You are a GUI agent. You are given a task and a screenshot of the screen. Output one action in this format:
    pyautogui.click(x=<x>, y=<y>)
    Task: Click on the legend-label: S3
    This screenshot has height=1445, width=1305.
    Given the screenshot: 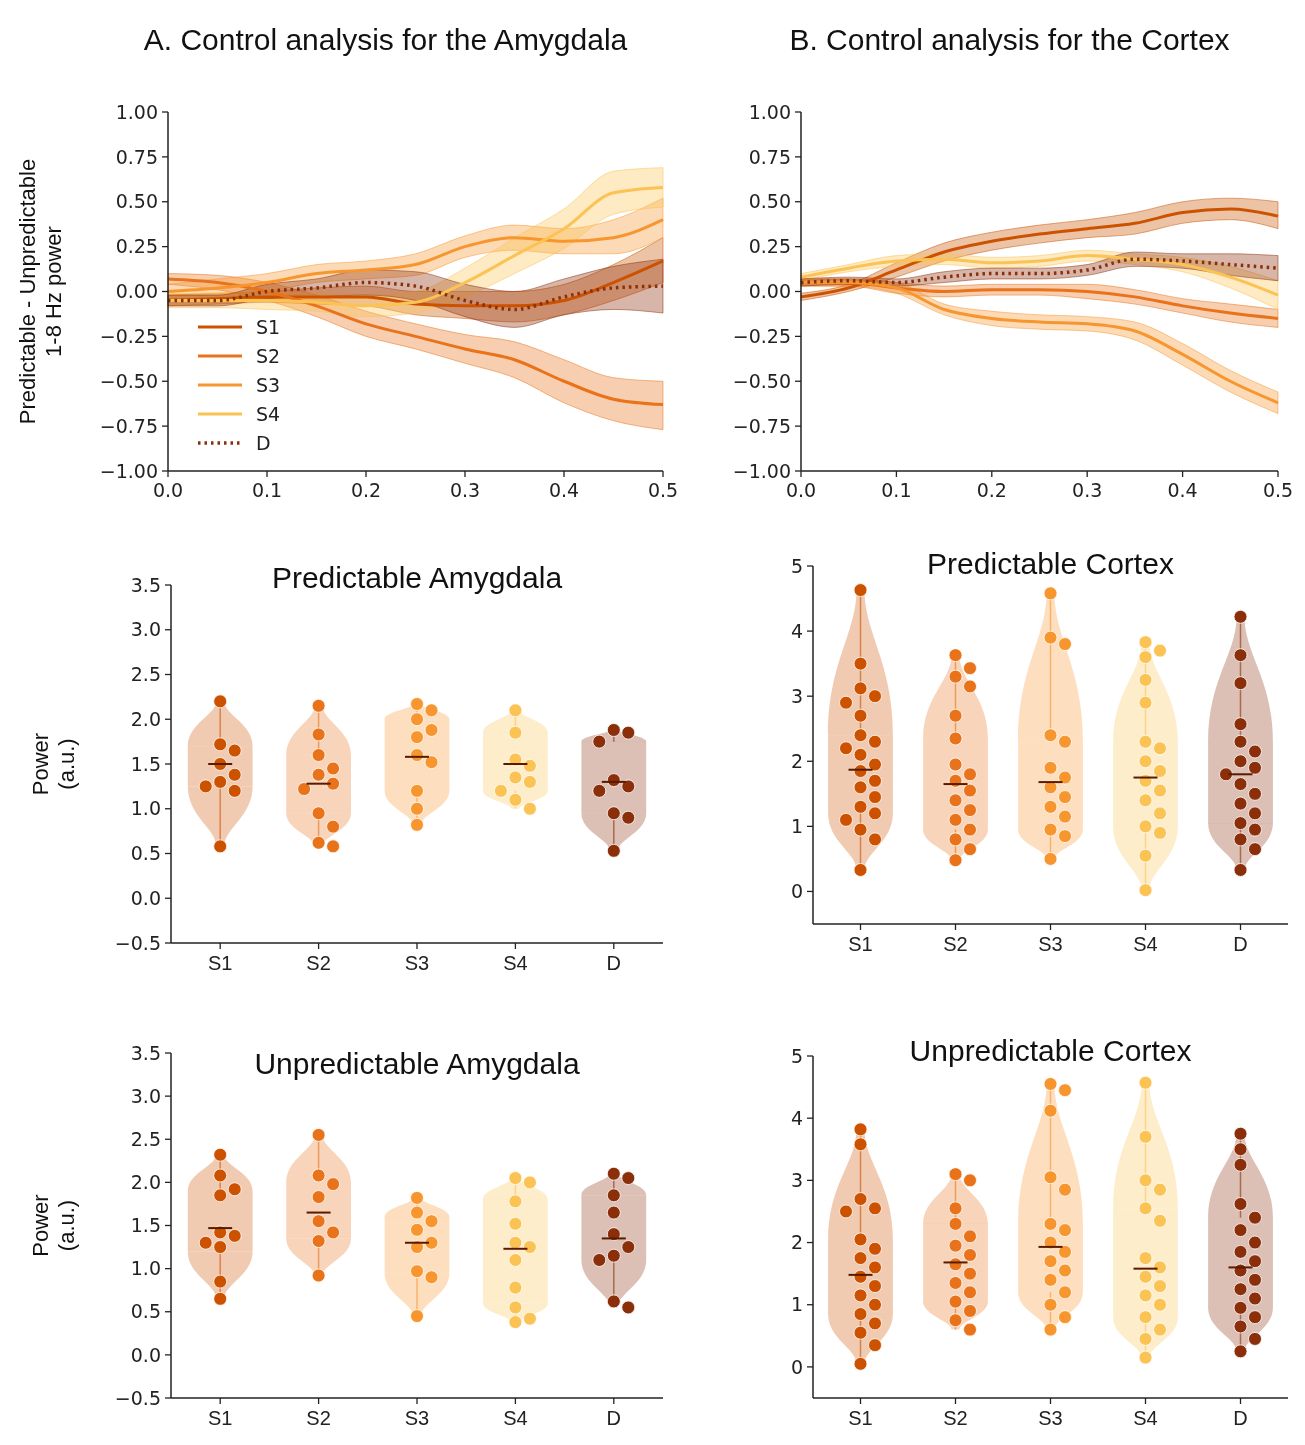 What is the action you would take?
    pyautogui.click(x=268, y=384)
    